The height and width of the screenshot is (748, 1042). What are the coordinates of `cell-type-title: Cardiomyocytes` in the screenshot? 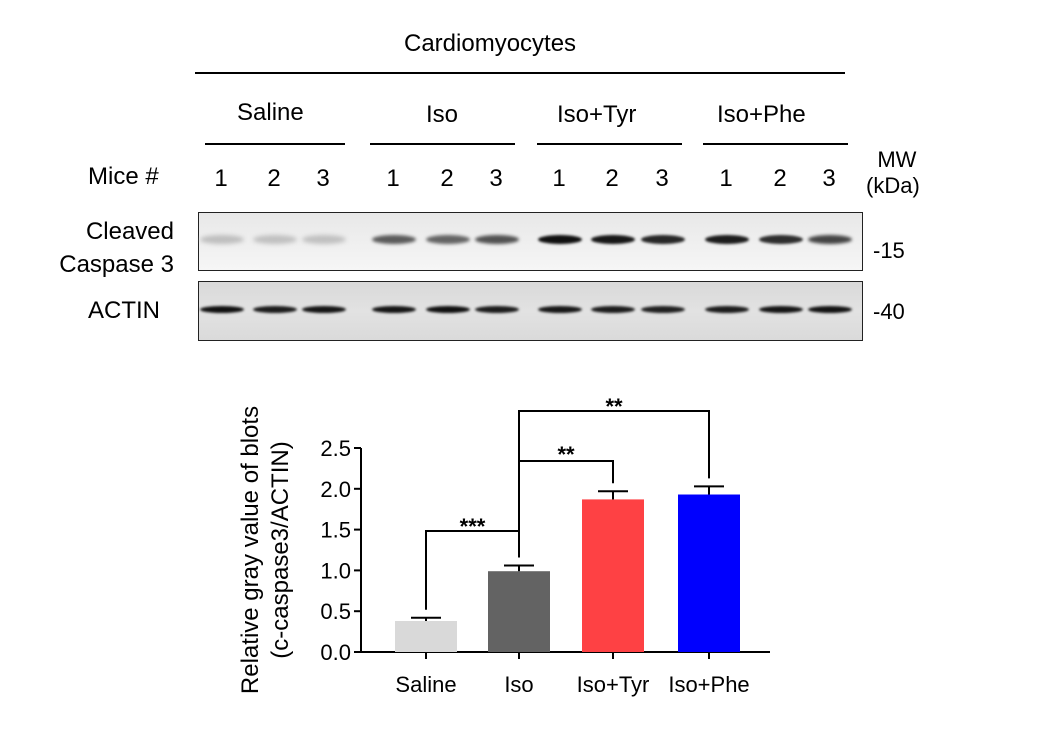 It's located at (490, 43).